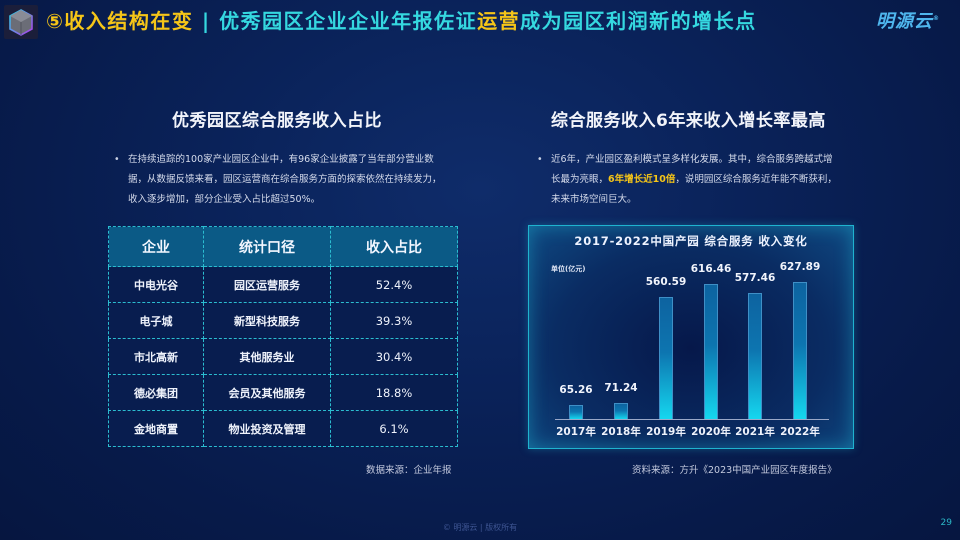 This screenshot has height=540, width=960. I want to click on x-label-2020: 2020年, so click(711, 432).